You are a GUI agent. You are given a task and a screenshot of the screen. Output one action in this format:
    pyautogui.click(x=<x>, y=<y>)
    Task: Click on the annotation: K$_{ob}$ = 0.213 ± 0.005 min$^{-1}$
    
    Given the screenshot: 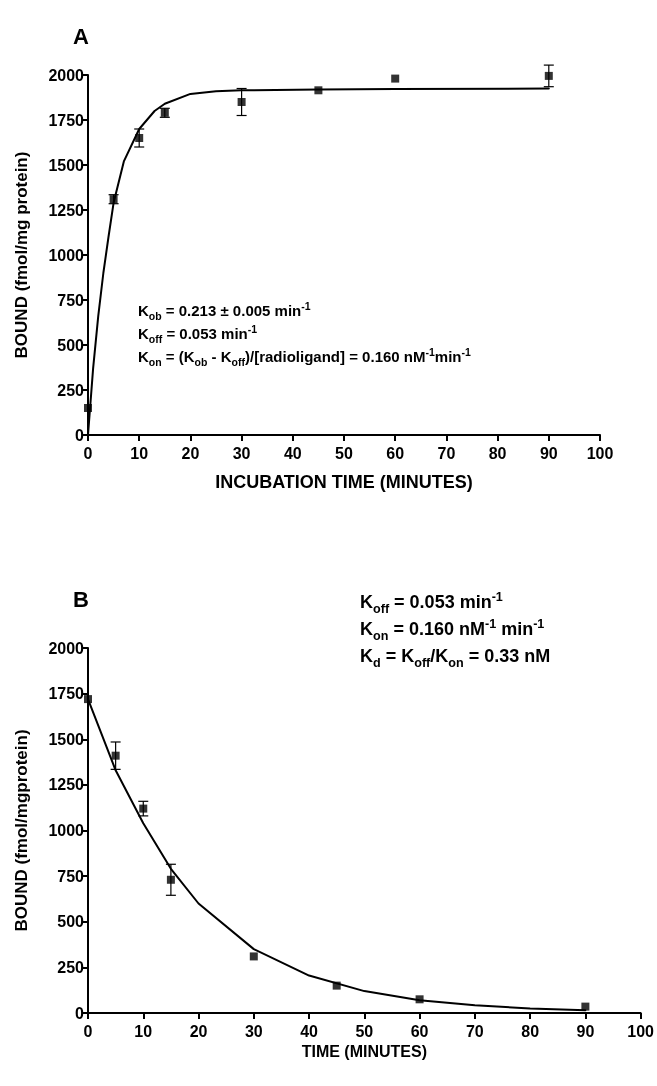 What is the action you would take?
    pyautogui.click(x=225, y=312)
    